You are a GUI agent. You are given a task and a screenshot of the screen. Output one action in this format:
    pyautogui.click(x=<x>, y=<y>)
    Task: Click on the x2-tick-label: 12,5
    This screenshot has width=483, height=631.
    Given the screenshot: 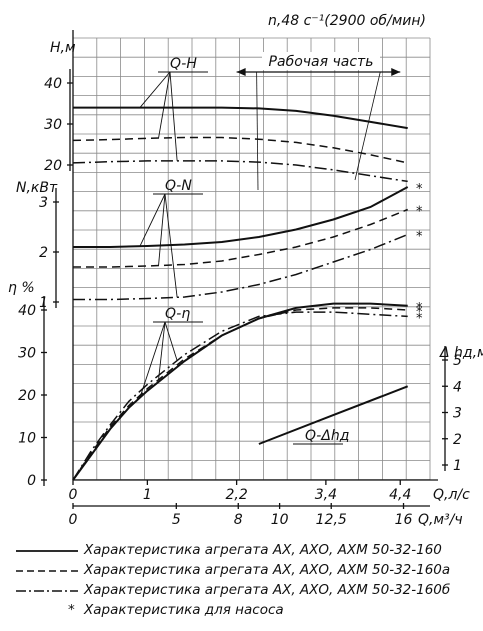 What is the action you would take?
    pyautogui.click(x=331, y=520)
    